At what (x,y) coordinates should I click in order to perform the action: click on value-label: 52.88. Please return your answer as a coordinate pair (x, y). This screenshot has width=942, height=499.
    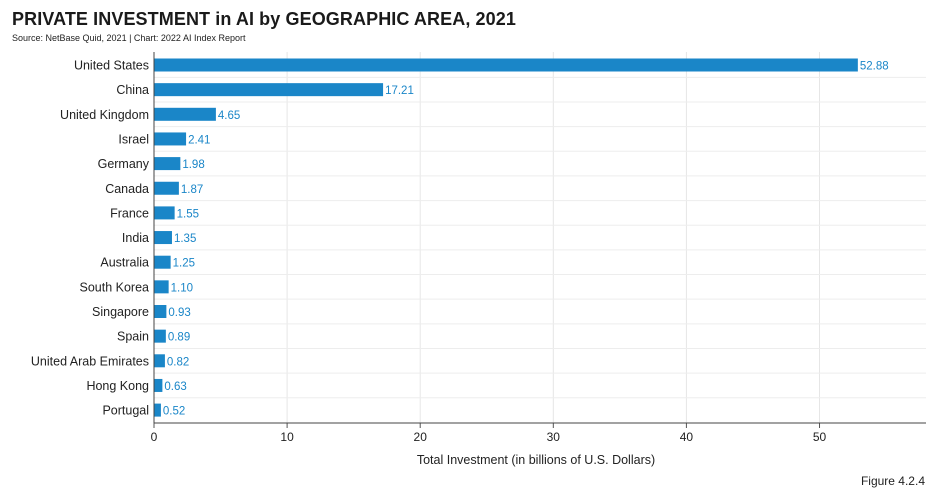
    Looking at the image, I should click on (874, 67).